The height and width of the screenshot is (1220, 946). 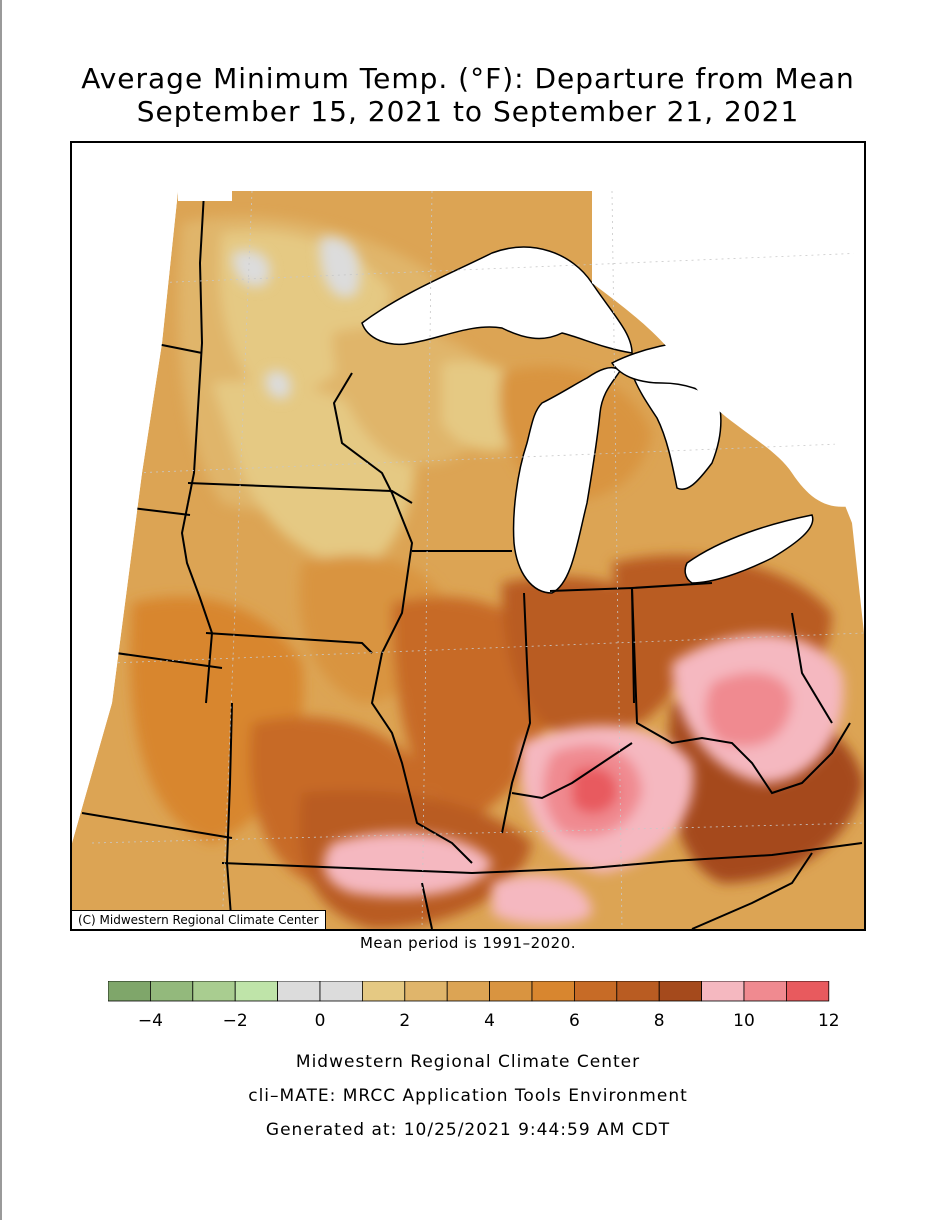 I want to click on page-edge-rule, so click(x=1, y=610).